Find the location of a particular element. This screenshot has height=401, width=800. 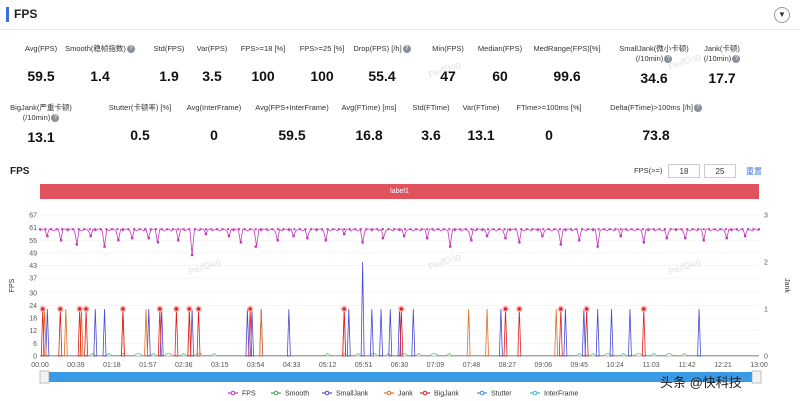

metric-label: Avg(FPS+InterFrame) is located at coordinates (292, 107).